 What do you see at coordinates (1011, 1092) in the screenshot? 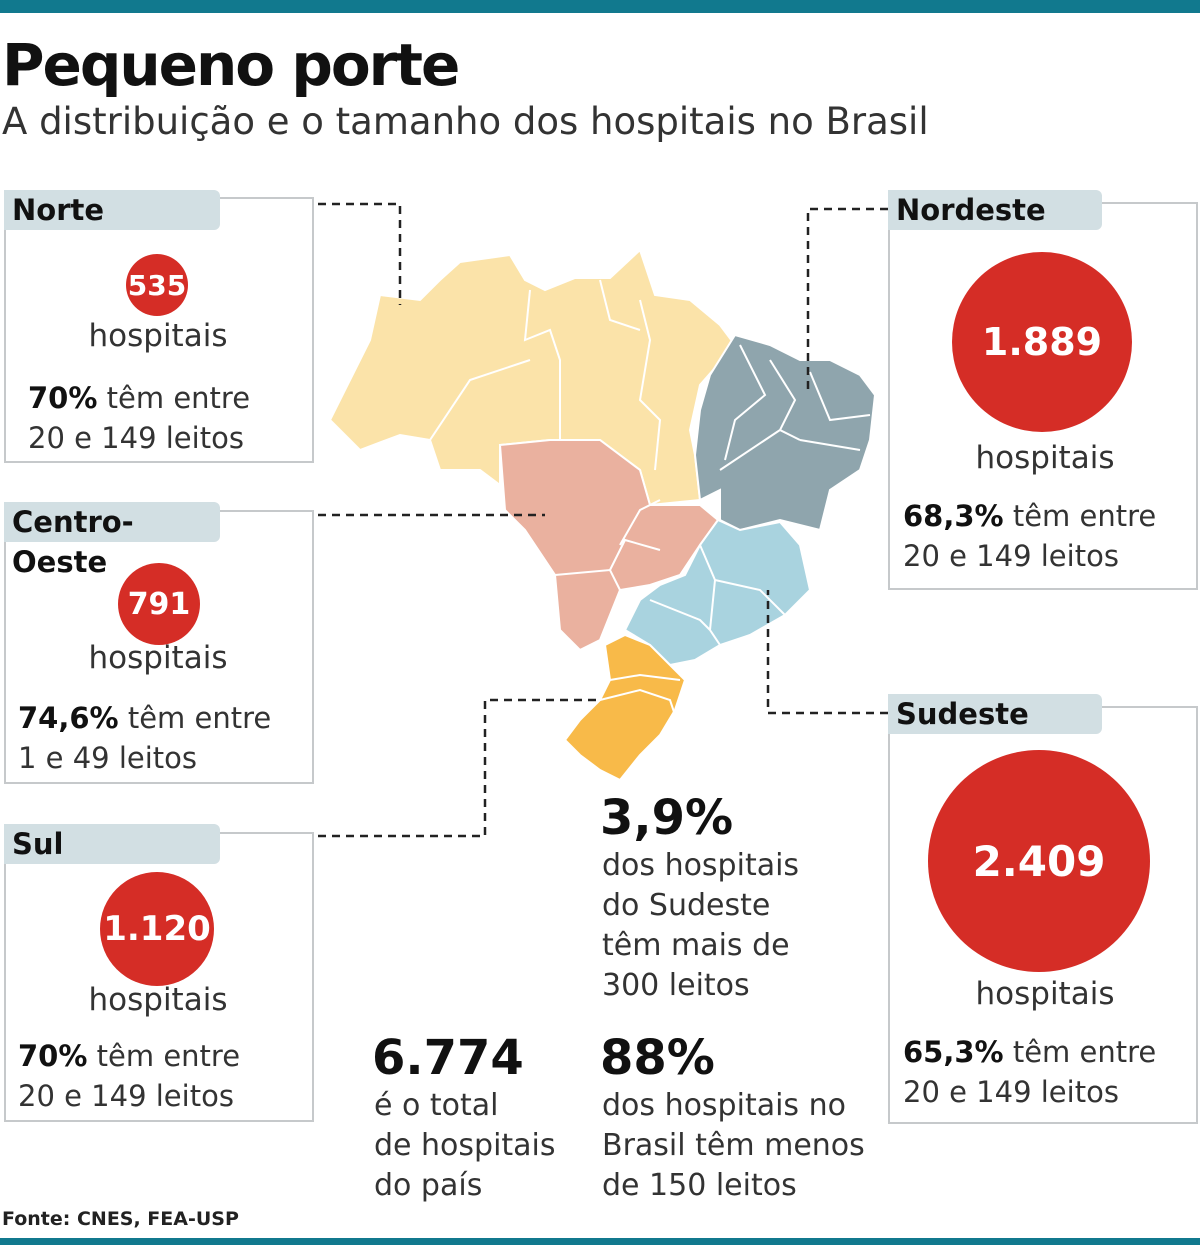
I see `range-text-sudeste: 20 e 149 leitos` at bounding box center [1011, 1092].